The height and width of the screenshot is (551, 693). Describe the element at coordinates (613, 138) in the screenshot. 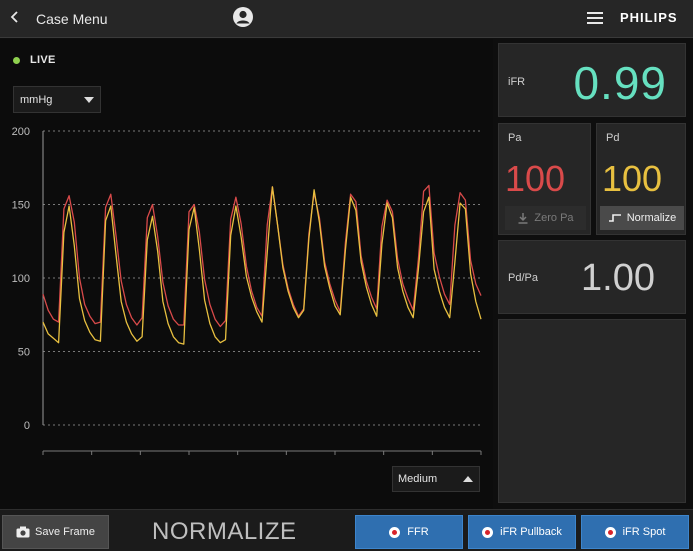

I see `pd-label: Pd` at that location.